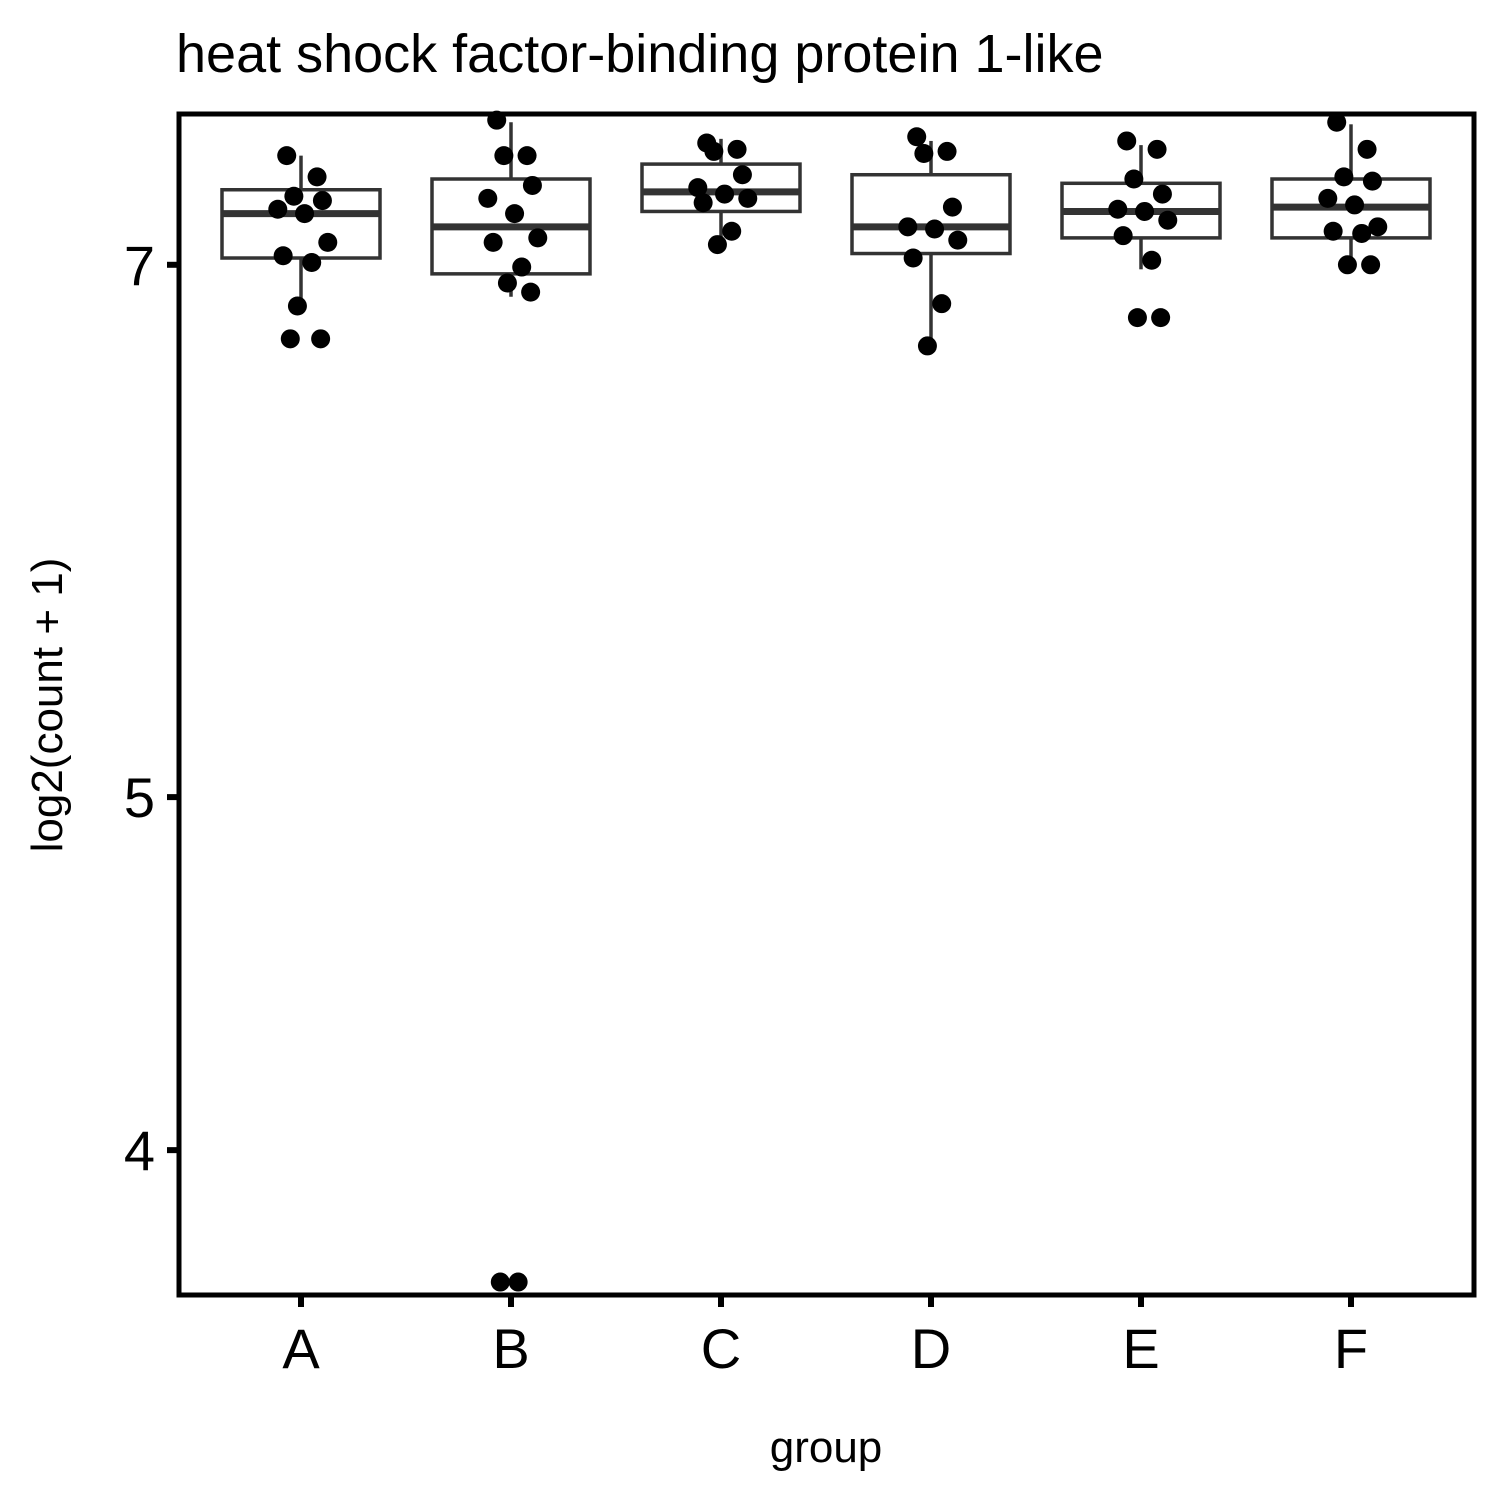 Image resolution: width=1500 pixels, height=1500 pixels. Describe the element at coordinates (640, 54) in the screenshot. I see `chart-title: heat shock factor-binding protein 1-like` at that location.